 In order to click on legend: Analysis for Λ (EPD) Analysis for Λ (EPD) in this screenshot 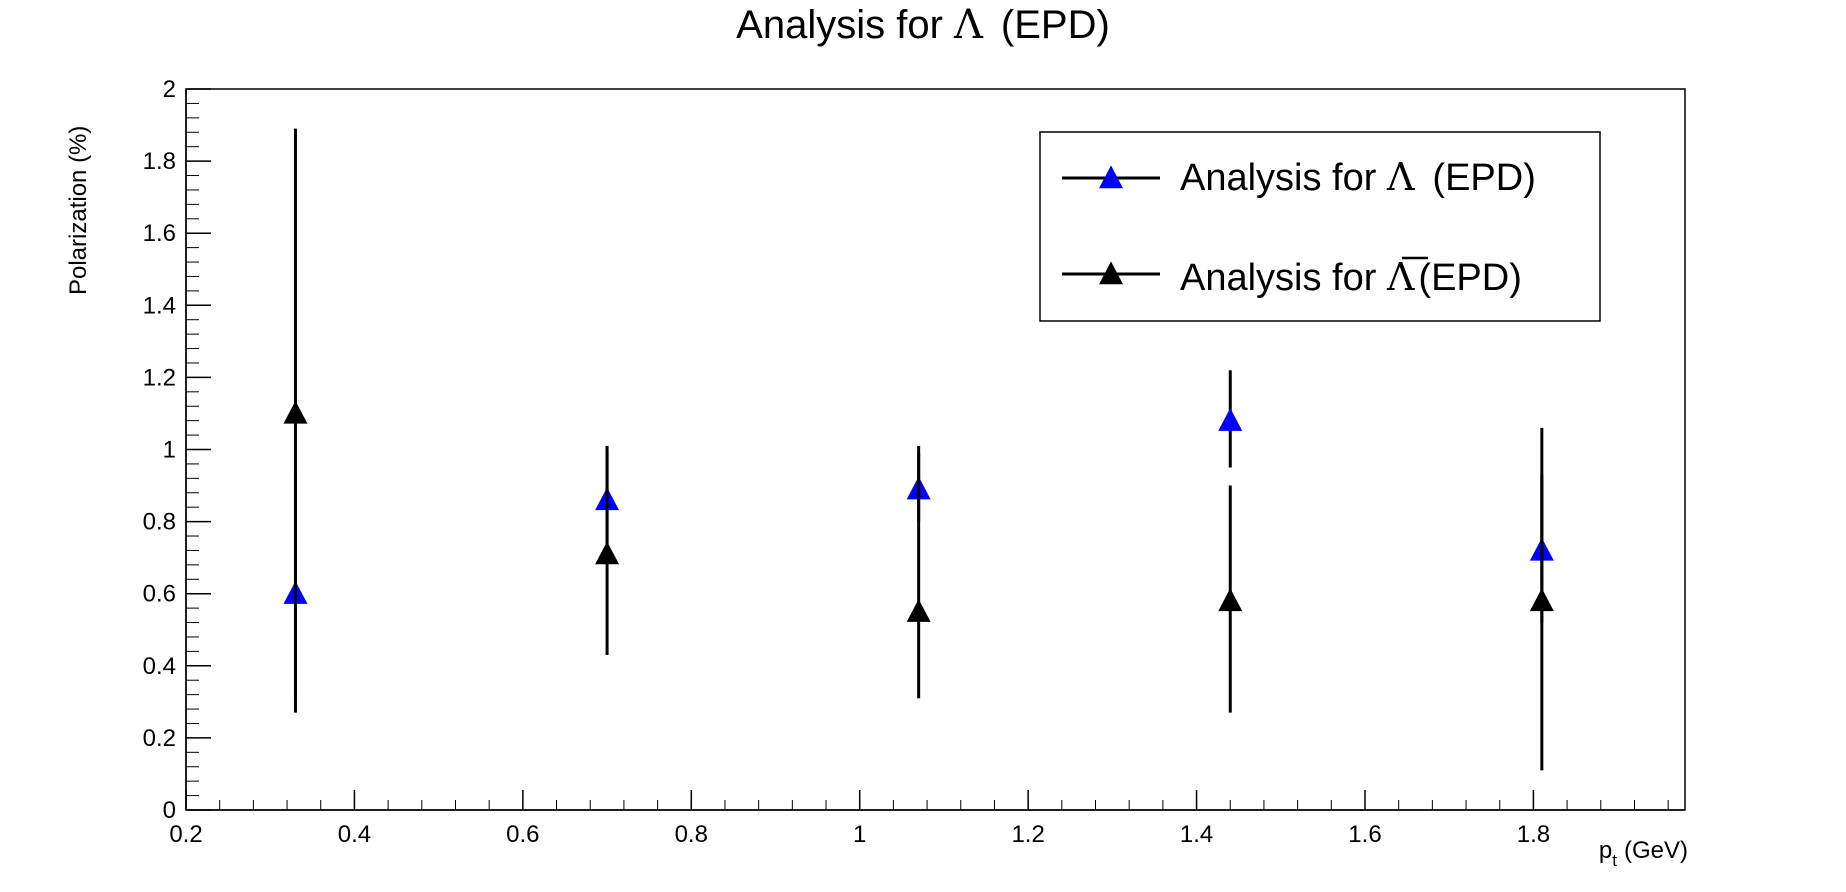, I will do `click(1320, 226)`.